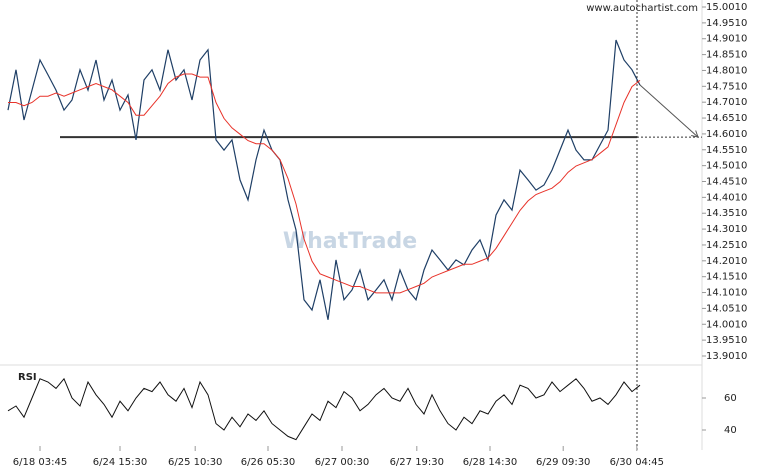 This screenshot has width=760, height=475. I want to click on y-tick-label: 14.4510, so click(726, 182).